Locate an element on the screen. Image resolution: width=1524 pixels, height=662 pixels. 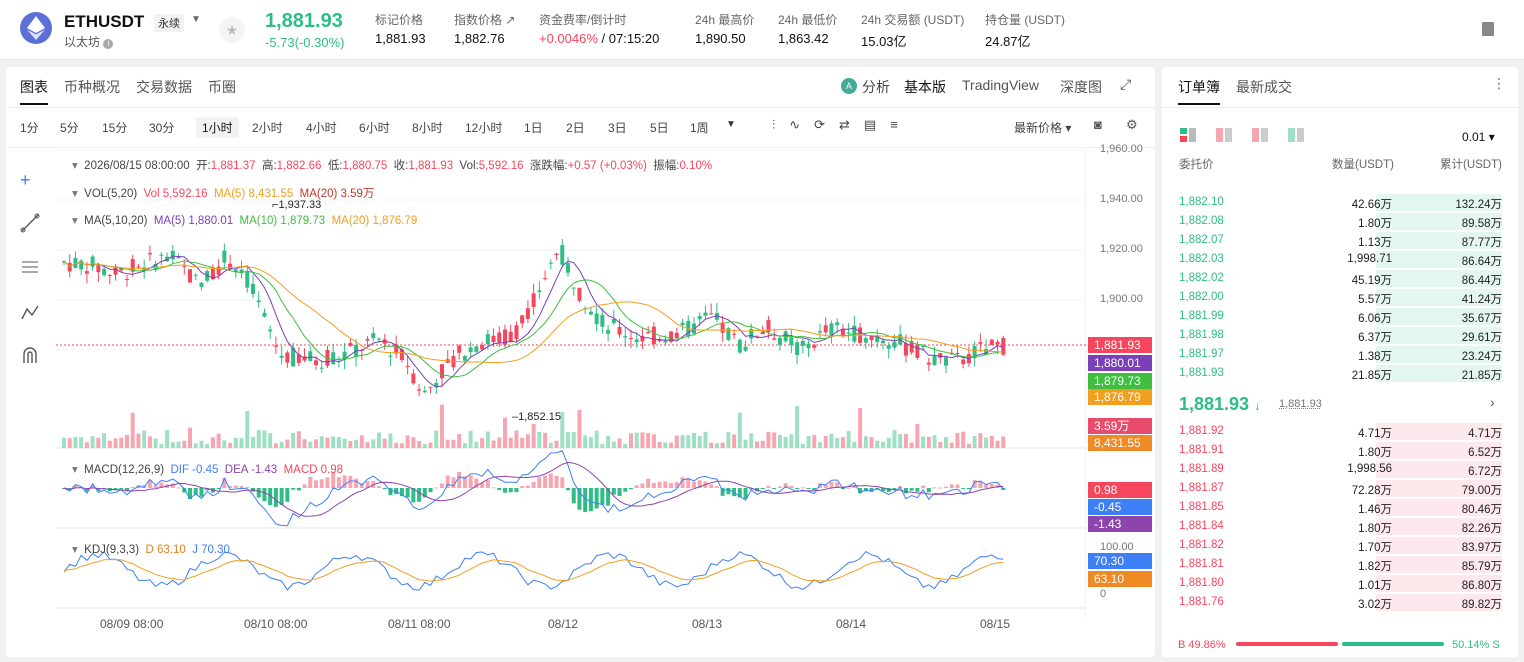
crosshair-icon: + is located at coordinates (25, 180).